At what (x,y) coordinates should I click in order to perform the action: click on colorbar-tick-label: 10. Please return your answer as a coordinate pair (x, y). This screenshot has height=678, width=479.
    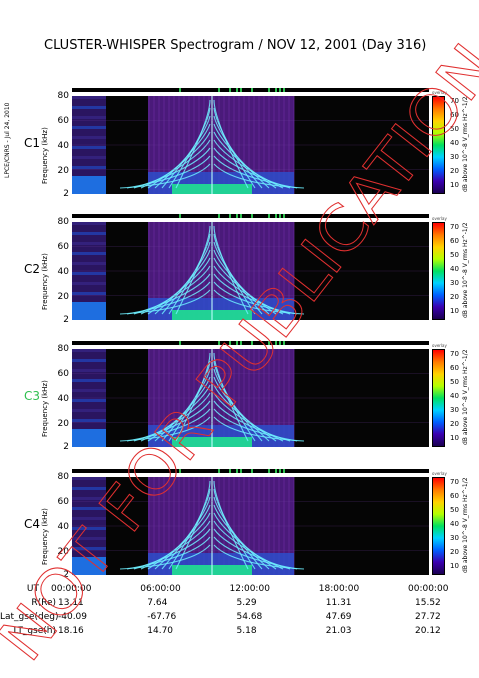
    Looking at the image, I should click on (454, 311).